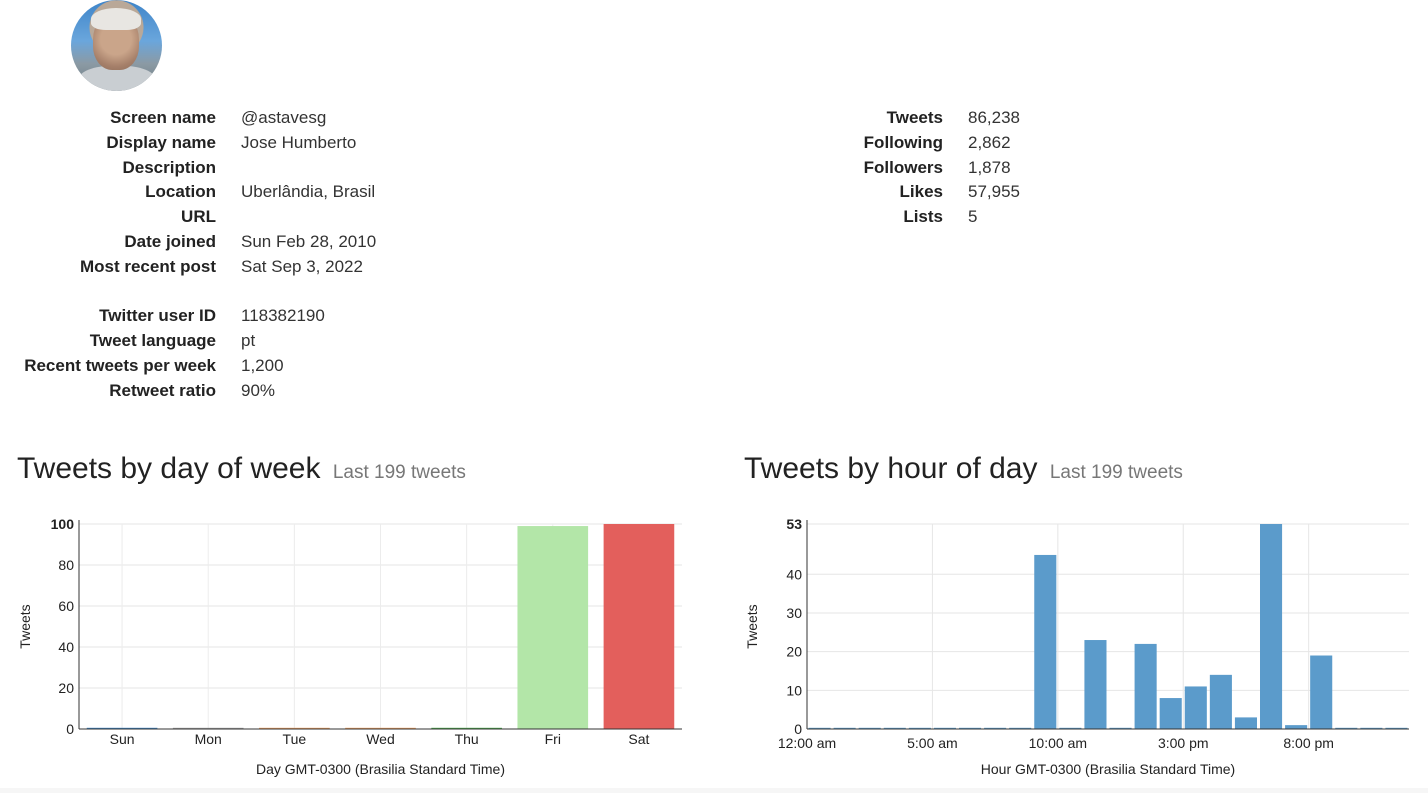 The height and width of the screenshot is (793, 1428). Describe the element at coordinates (923, 217) in the screenshot. I see `detail-label: Lists` at that location.